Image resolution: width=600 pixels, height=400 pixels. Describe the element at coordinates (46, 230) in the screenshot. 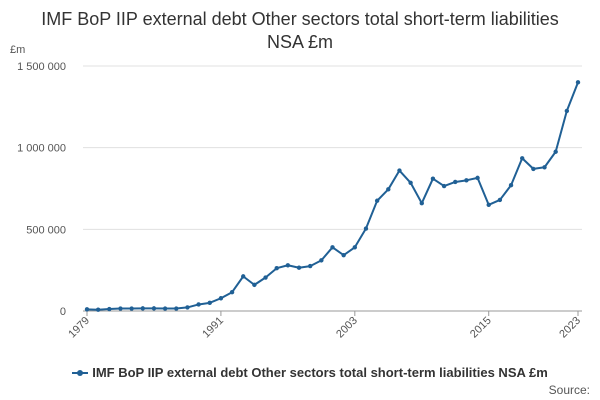

I see `y-tick-label: 500 000` at that location.